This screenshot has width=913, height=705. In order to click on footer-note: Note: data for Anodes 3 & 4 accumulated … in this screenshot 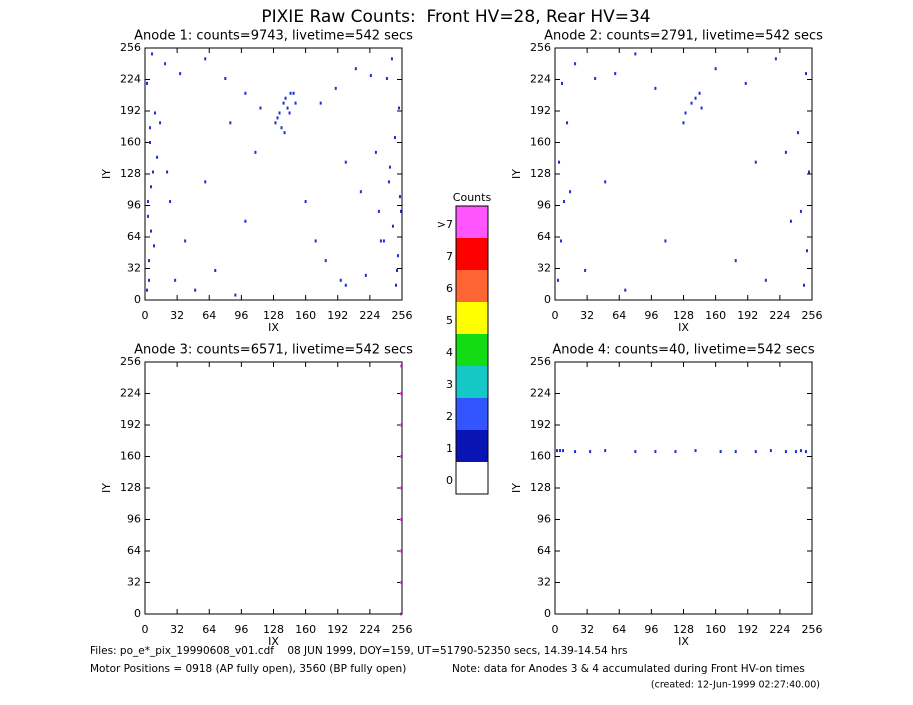, I will do `click(628, 669)`.